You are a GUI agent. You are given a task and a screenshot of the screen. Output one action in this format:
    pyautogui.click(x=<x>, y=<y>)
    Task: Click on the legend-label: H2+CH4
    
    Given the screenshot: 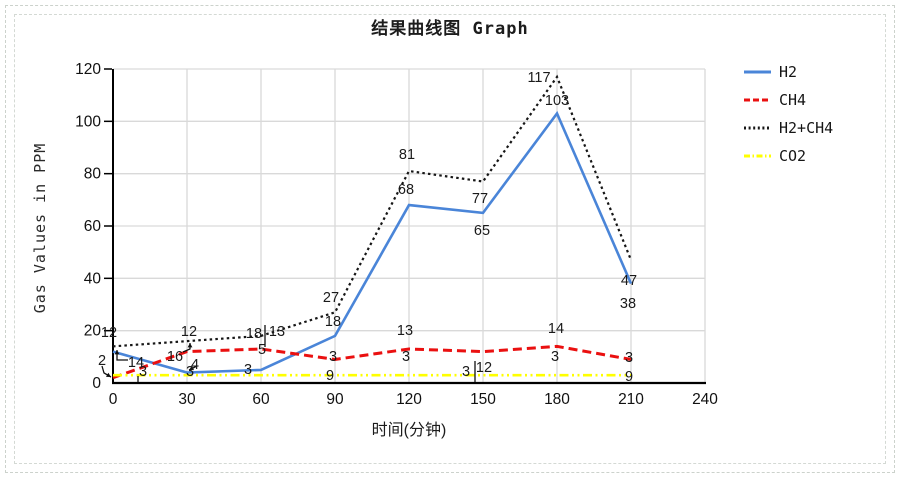 What is the action you would take?
    pyautogui.click(x=806, y=128)
    